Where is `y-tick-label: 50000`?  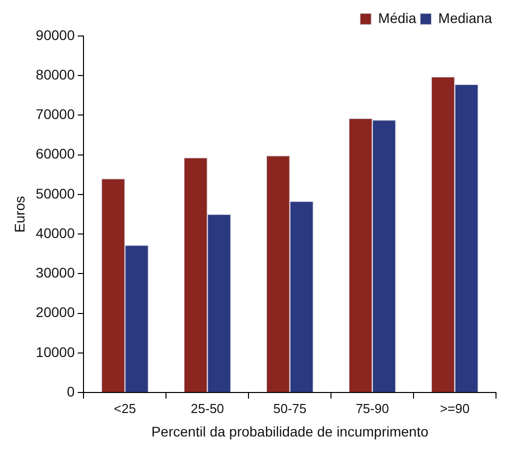
y-tick-label: 50000 is located at coordinates (55, 193).